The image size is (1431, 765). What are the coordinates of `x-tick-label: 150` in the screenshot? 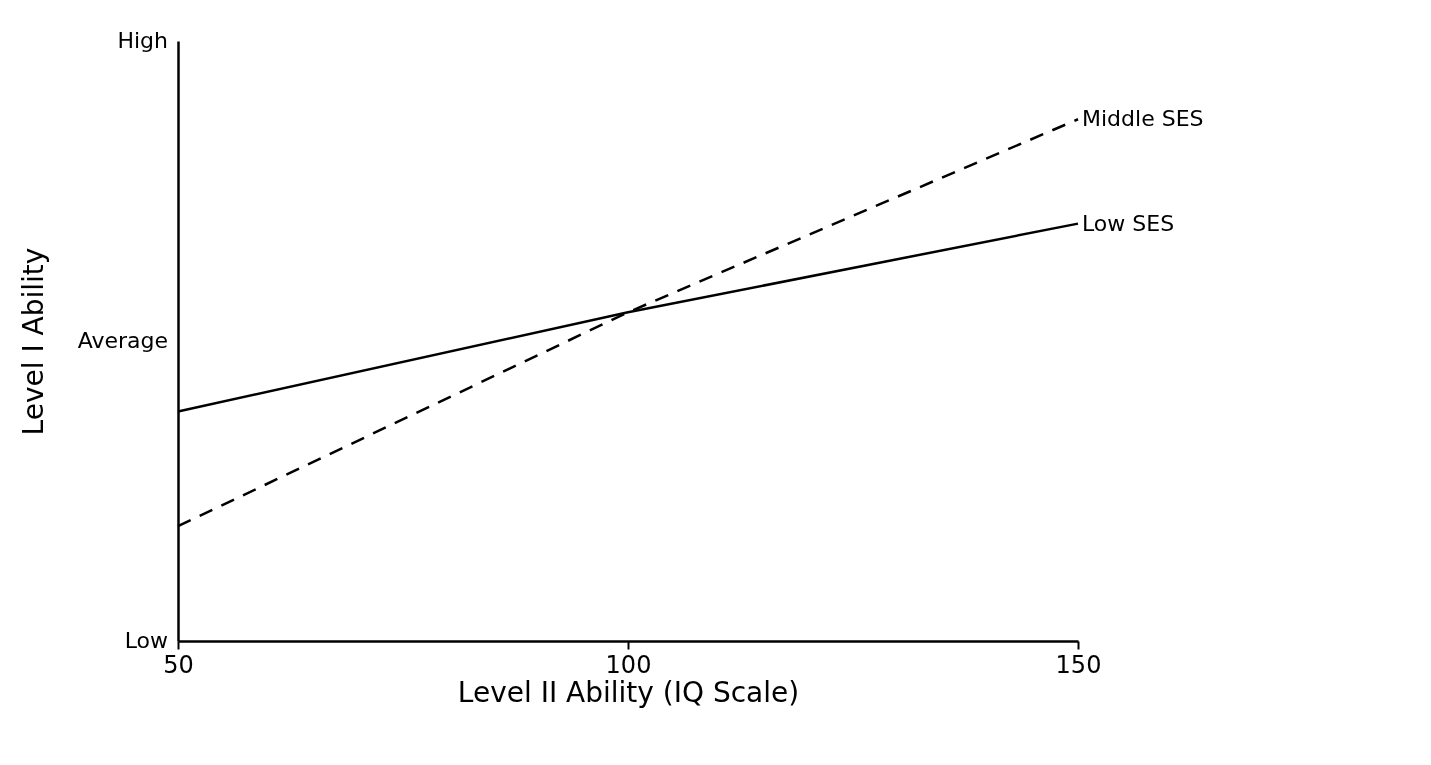 It's located at (1078, 664).